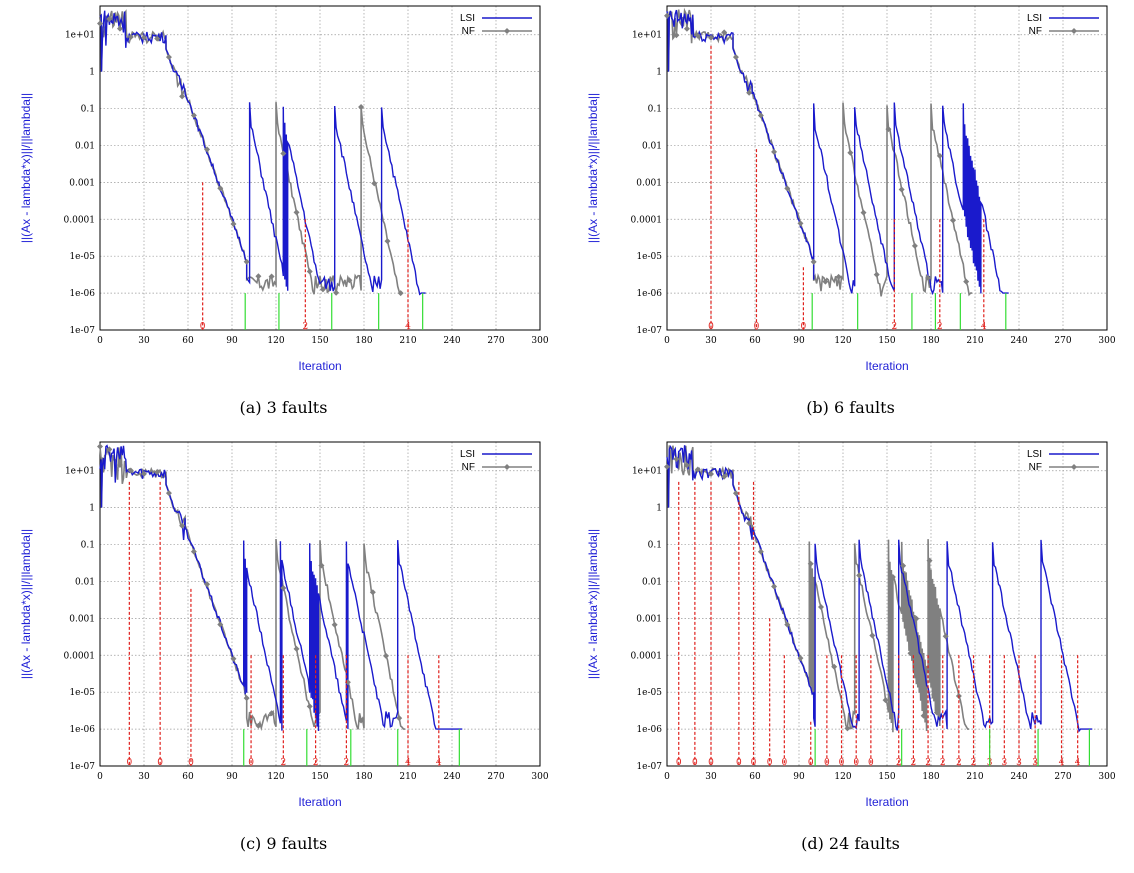  What do you see at coordinates (80, 220) in the screenshot?
I see `y-tick-label: 0.0001` at bounding box center [80, 220].